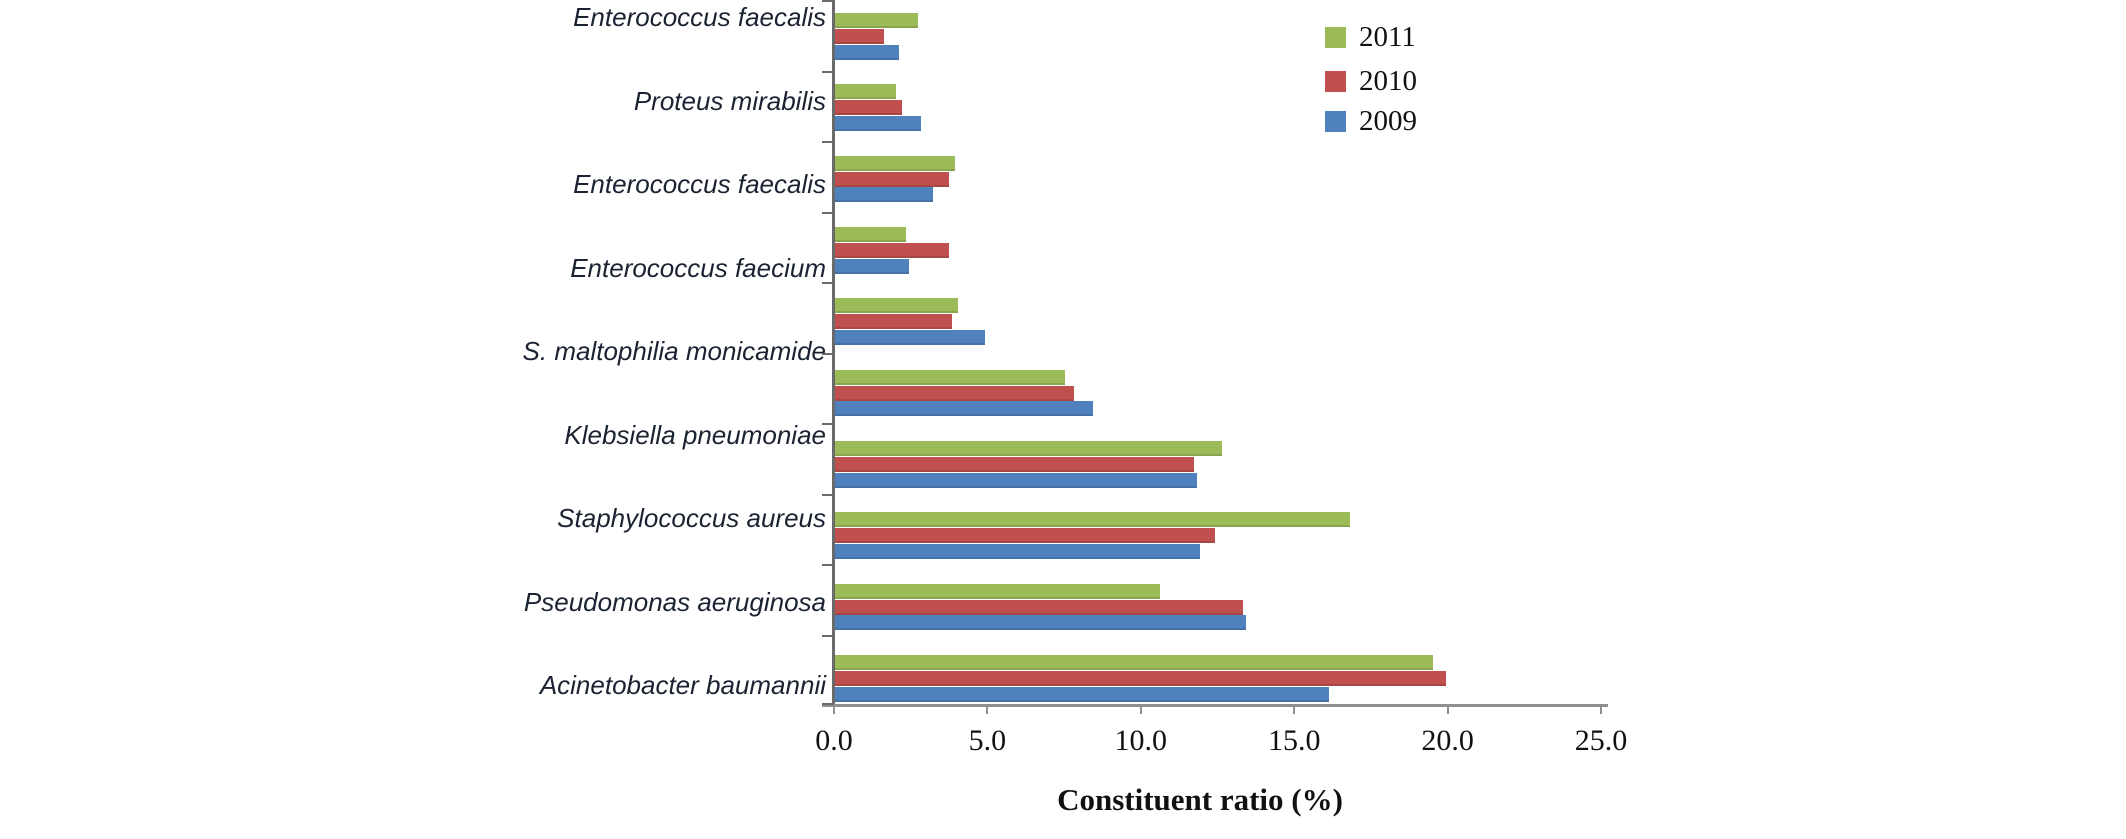 The image size is (2126, 839). Describe the element at coordinates (1388, 121) in the screenshot. I see `legend-label: 2009` at that location.